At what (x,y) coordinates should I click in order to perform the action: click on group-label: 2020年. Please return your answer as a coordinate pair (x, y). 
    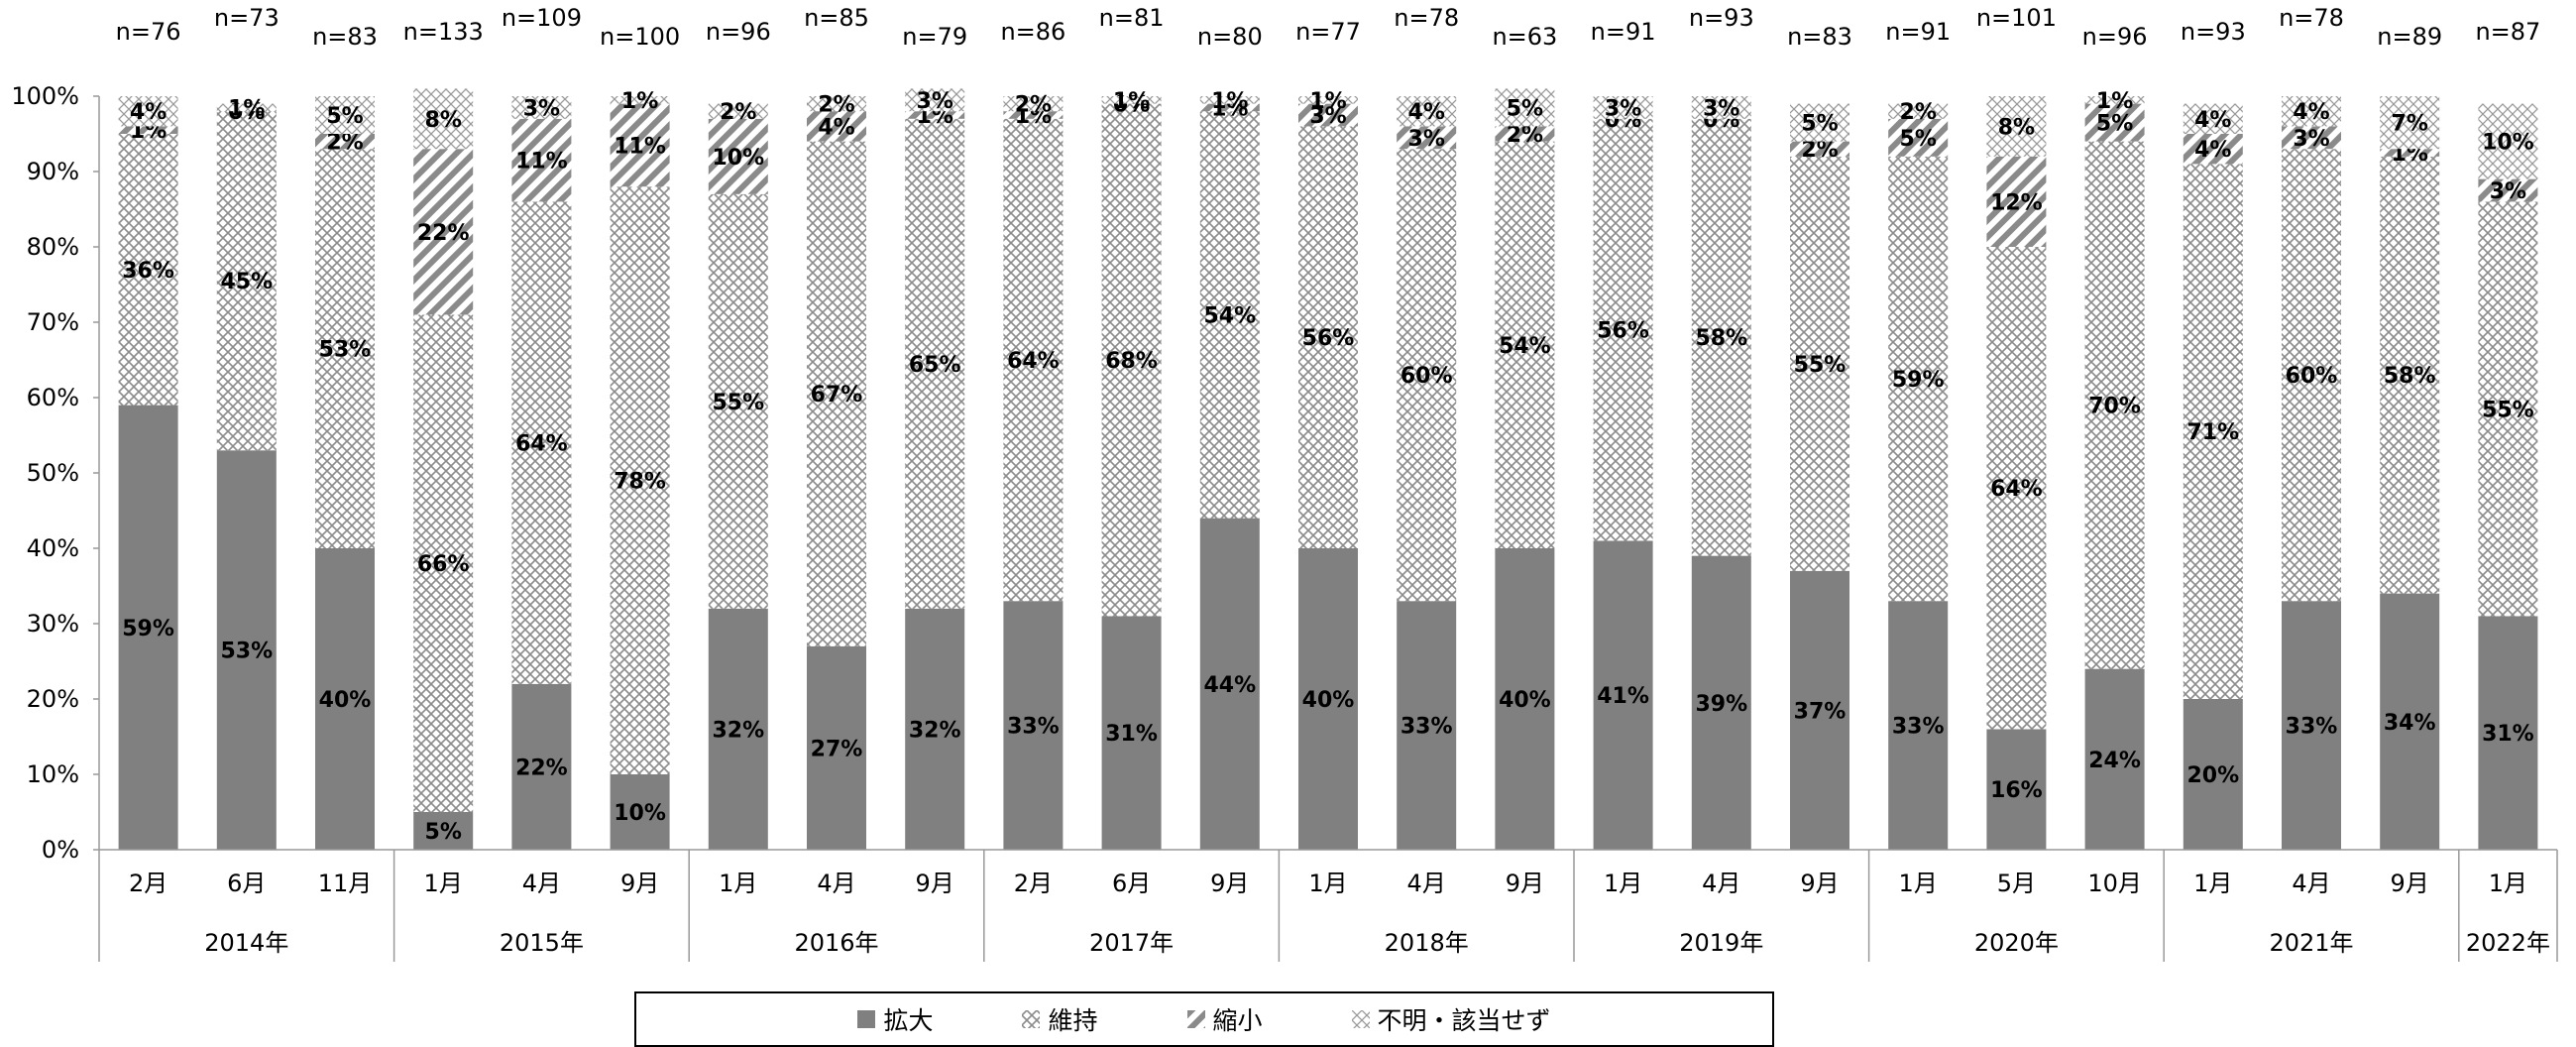
    Looking at the image, I should click on (2016, 943).